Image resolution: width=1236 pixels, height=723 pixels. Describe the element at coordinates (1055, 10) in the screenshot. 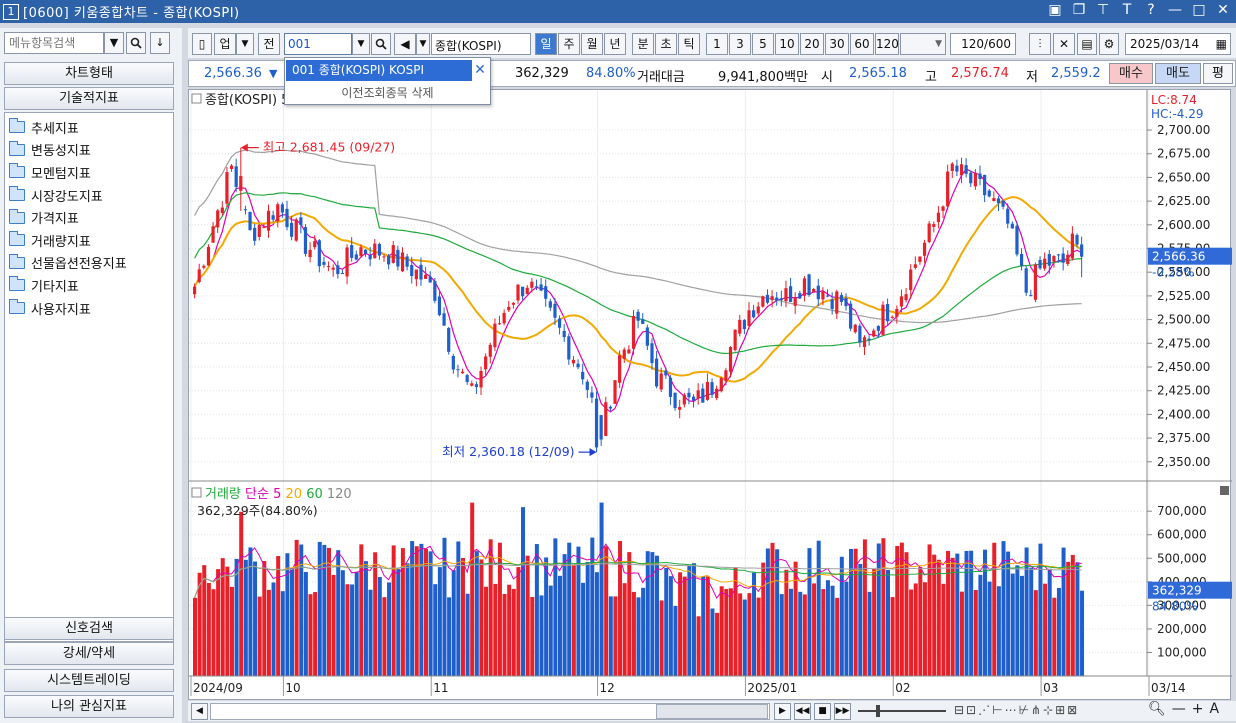

I see `layout-icon: ▣` at that location.